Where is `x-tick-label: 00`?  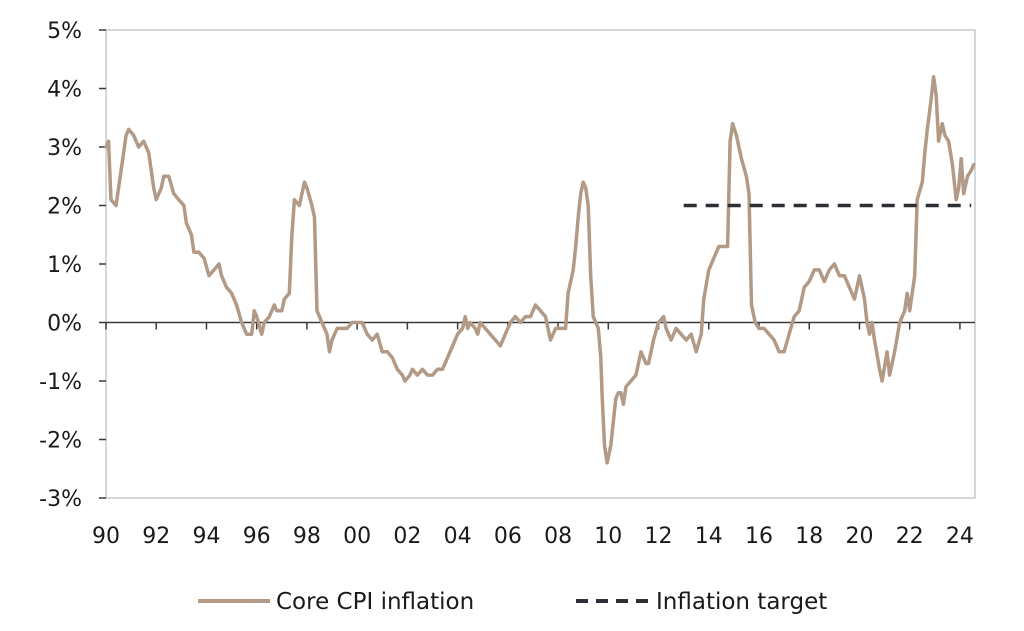
x-tick-label: 00 is located at coordinates (357, 536).